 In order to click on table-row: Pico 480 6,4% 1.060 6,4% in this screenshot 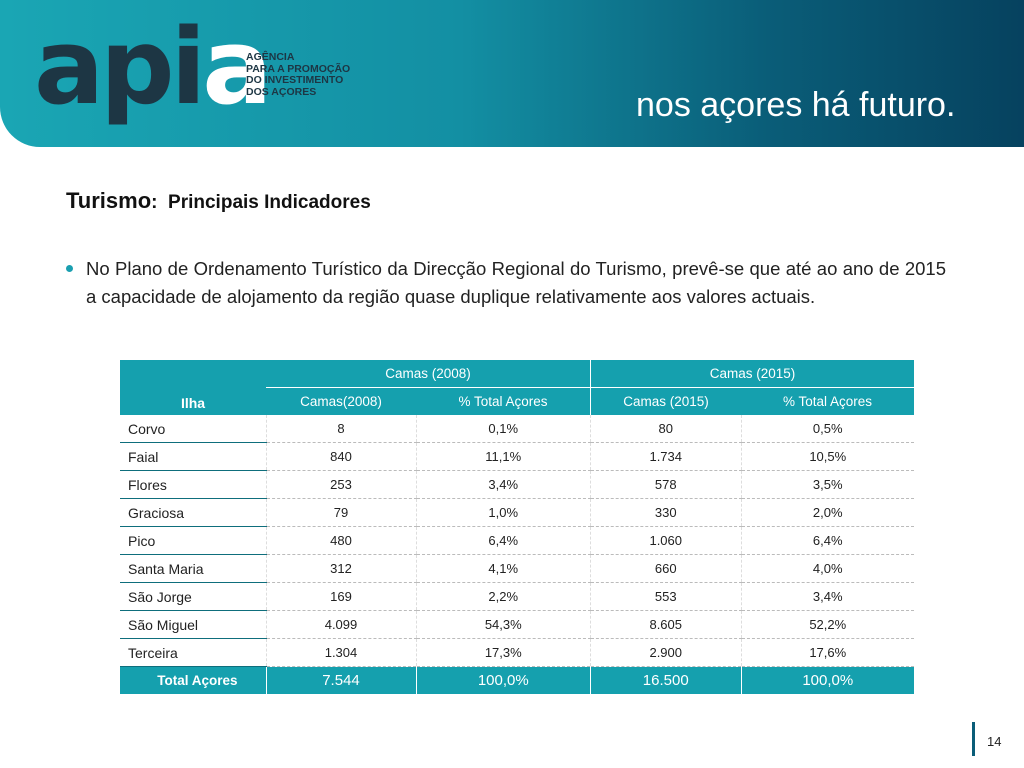, I will do `click(517, 540)`.